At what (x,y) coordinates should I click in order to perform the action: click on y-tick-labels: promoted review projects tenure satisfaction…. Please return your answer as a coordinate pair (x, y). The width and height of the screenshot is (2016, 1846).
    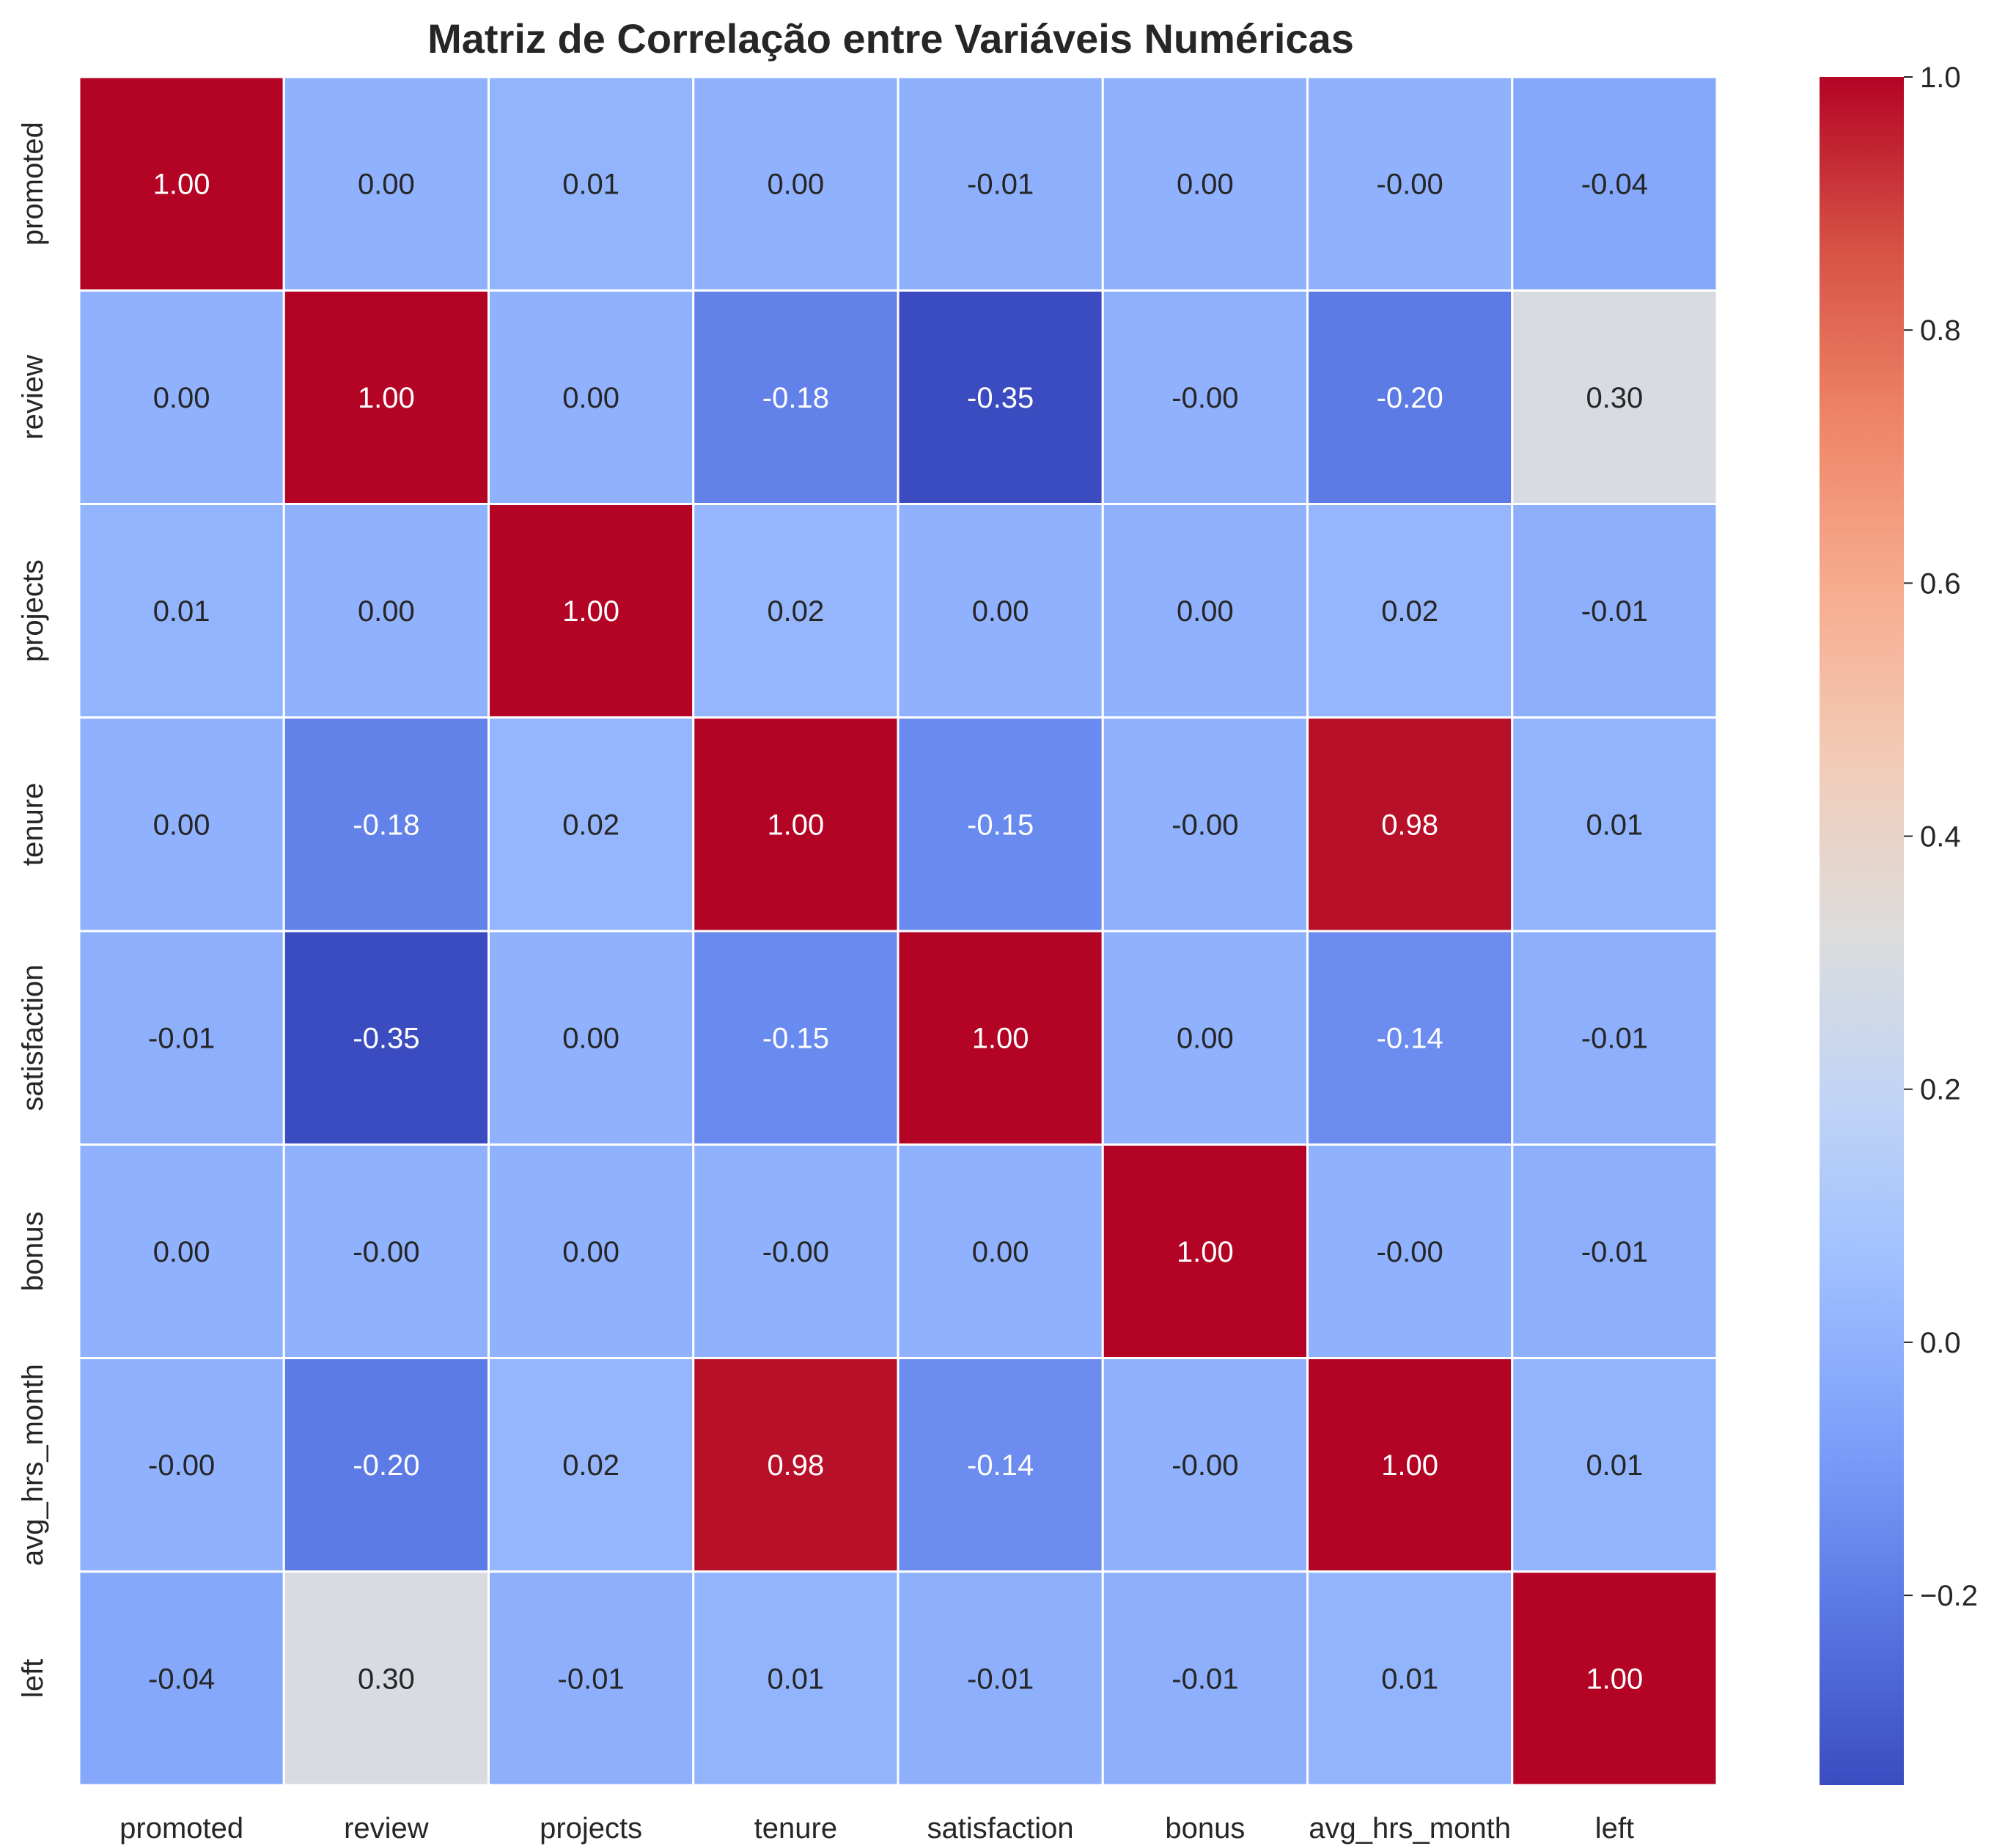
    Looking at the image, I should click on (33, 910).